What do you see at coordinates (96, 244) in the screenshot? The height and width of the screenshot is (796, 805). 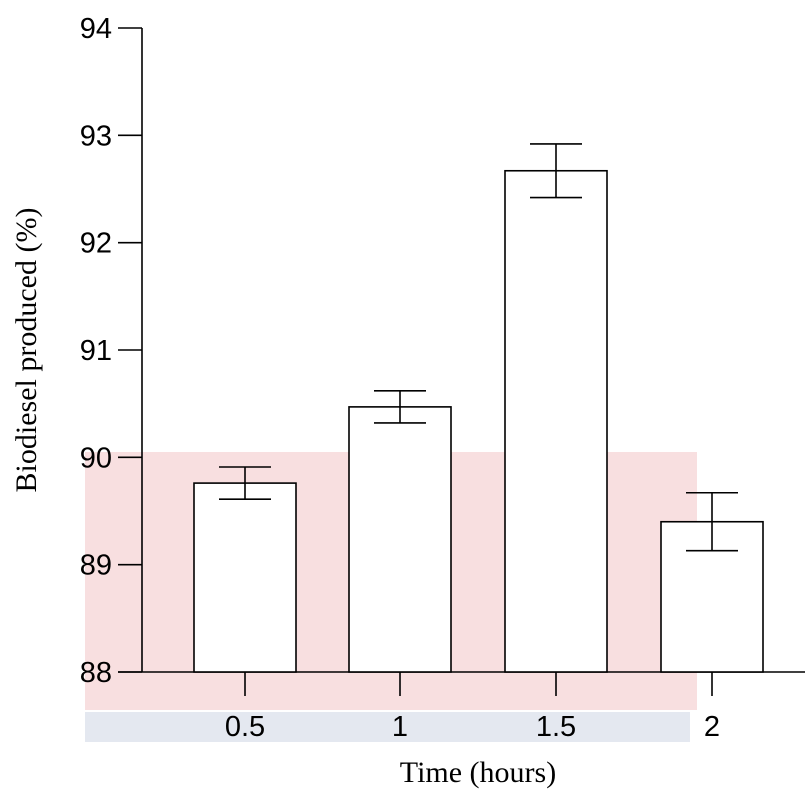 I see `y-tick-label: 92` at bounding box center [96, 244].